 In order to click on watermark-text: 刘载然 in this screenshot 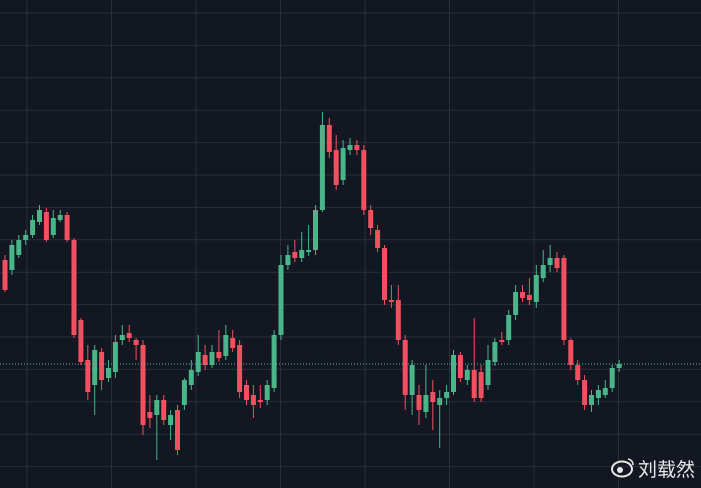, I will do `click(666, 470)`.